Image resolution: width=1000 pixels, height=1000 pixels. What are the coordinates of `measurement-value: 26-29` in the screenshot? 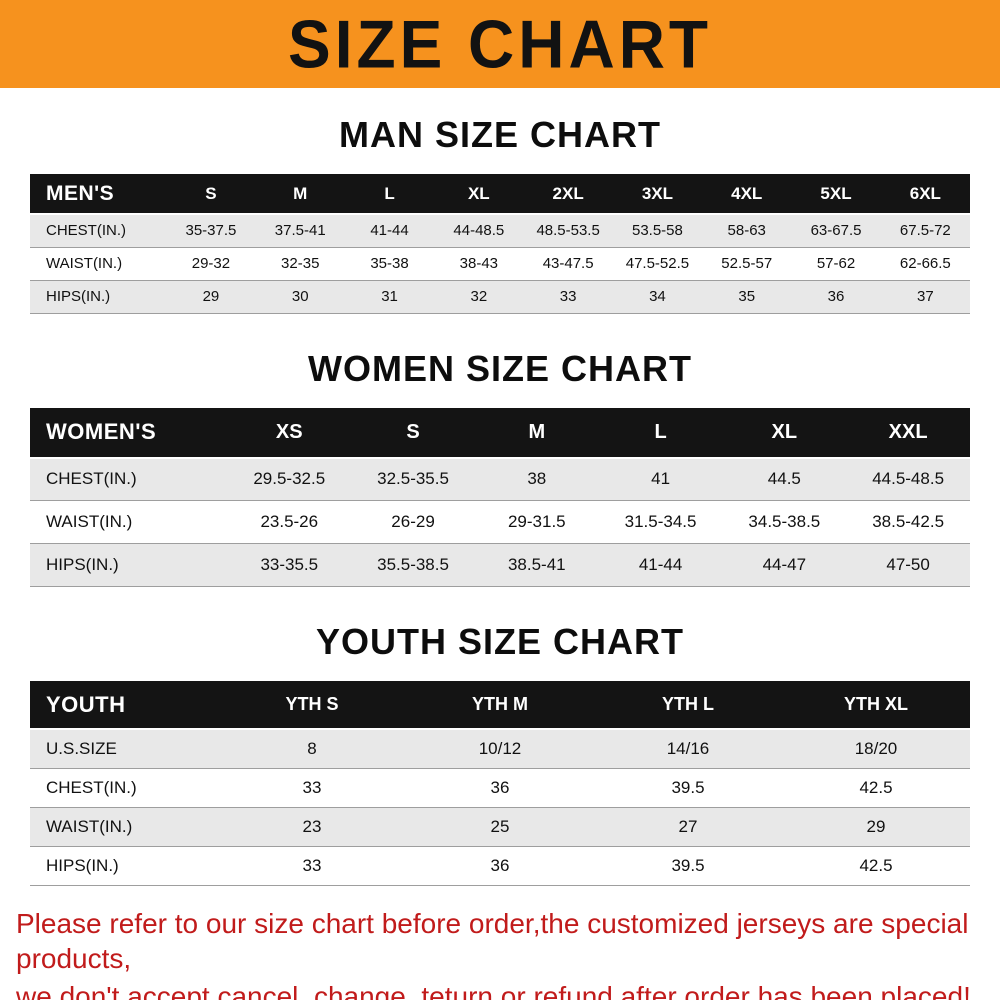 It's located at (413, 522).